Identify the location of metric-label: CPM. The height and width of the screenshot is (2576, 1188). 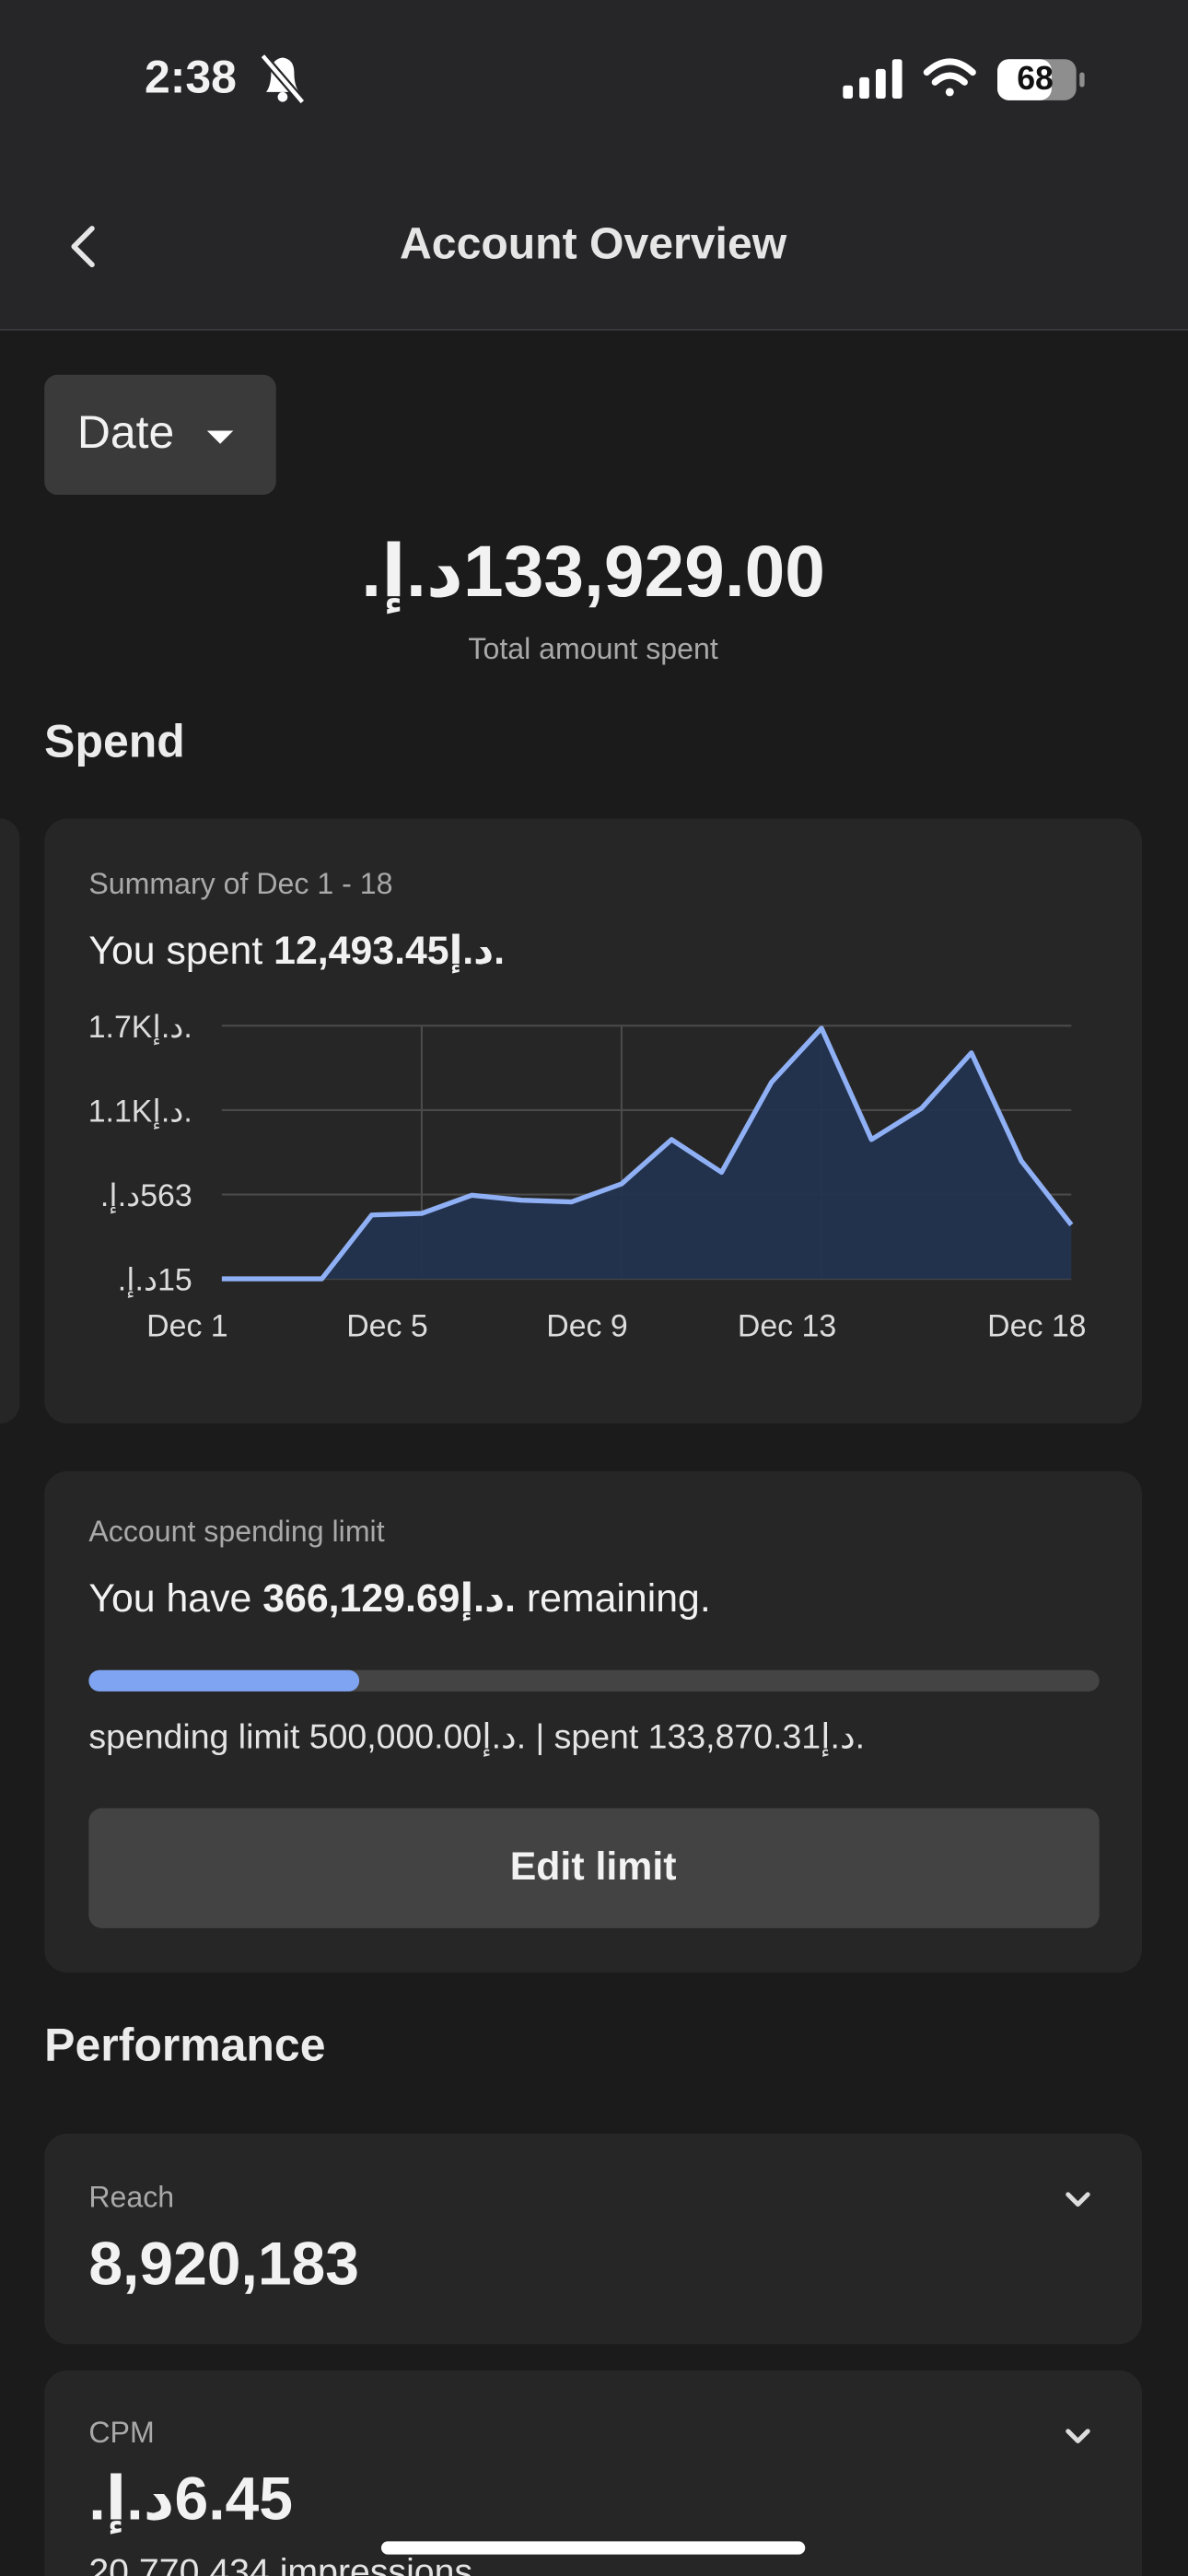
(121, 2432).